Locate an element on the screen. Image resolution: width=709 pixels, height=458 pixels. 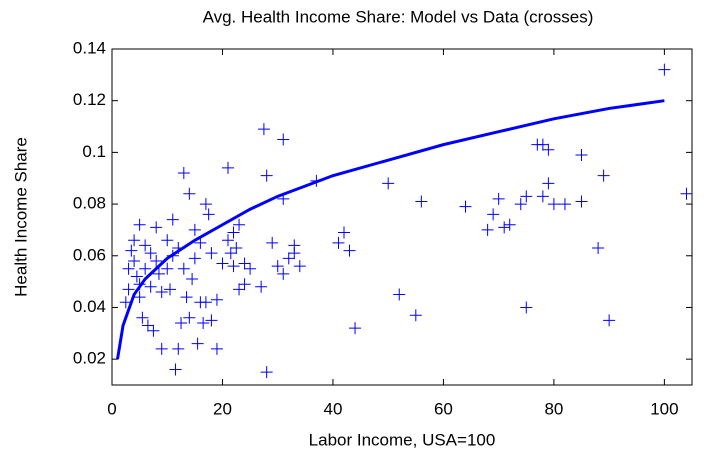
x-tick-label: 40 is located at coordinates (332, 408).